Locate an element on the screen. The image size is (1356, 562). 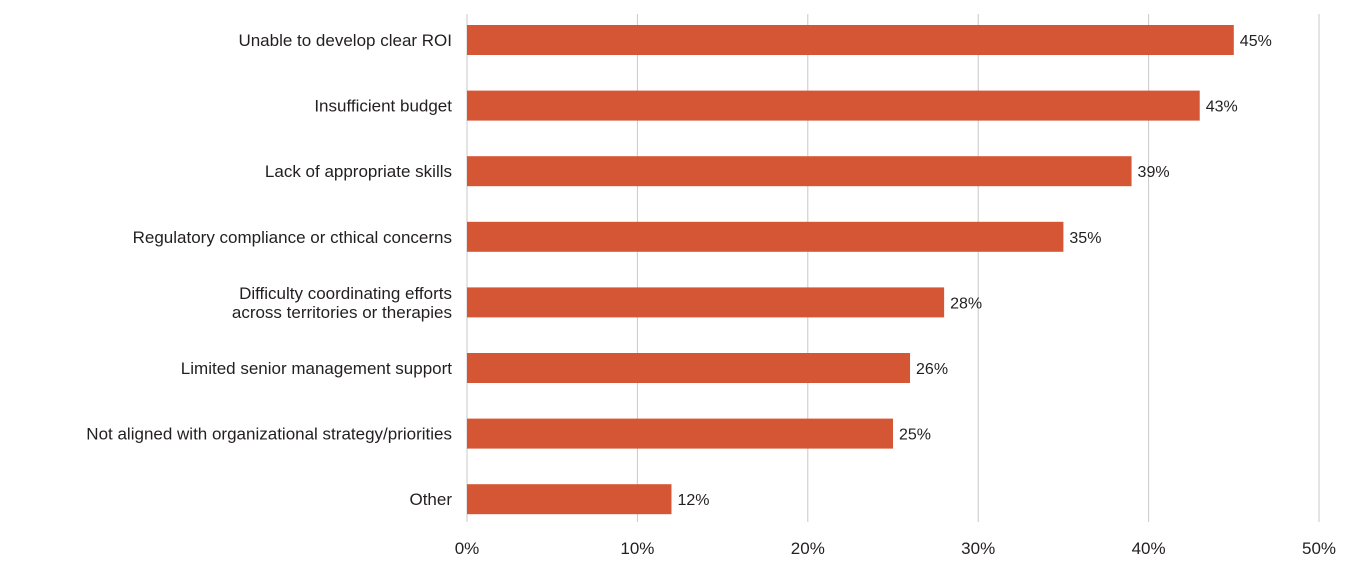
x-tick-label: 20% is located at coordinates (808, 548).